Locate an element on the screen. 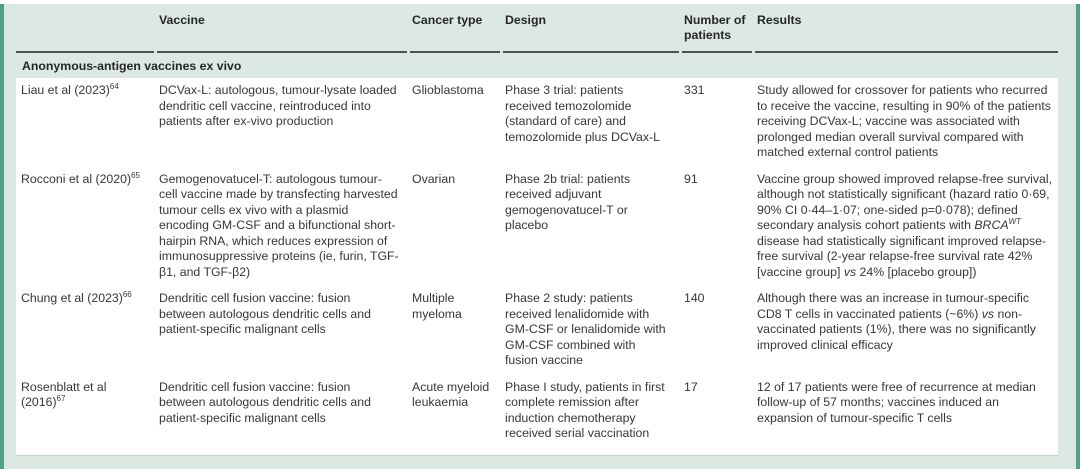 Image resolution: width=1080 pixels, height=469 pixels. study-citation: Liau et al (2023)64 is located at coordinates (70, 89).